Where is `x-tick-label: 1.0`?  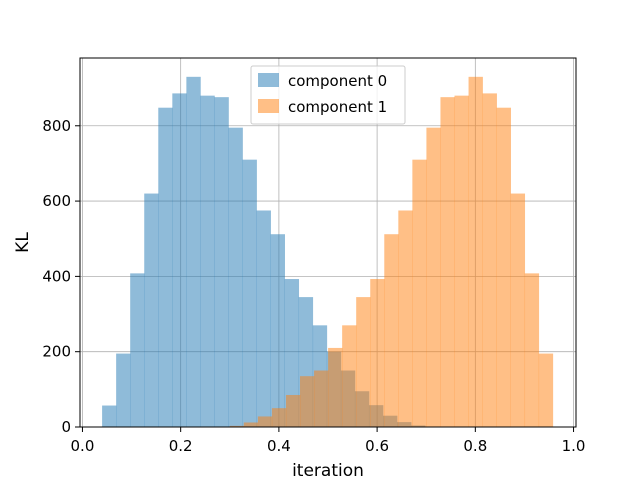 x-tick-label: 1.0 is located at coordinates (574, 446).